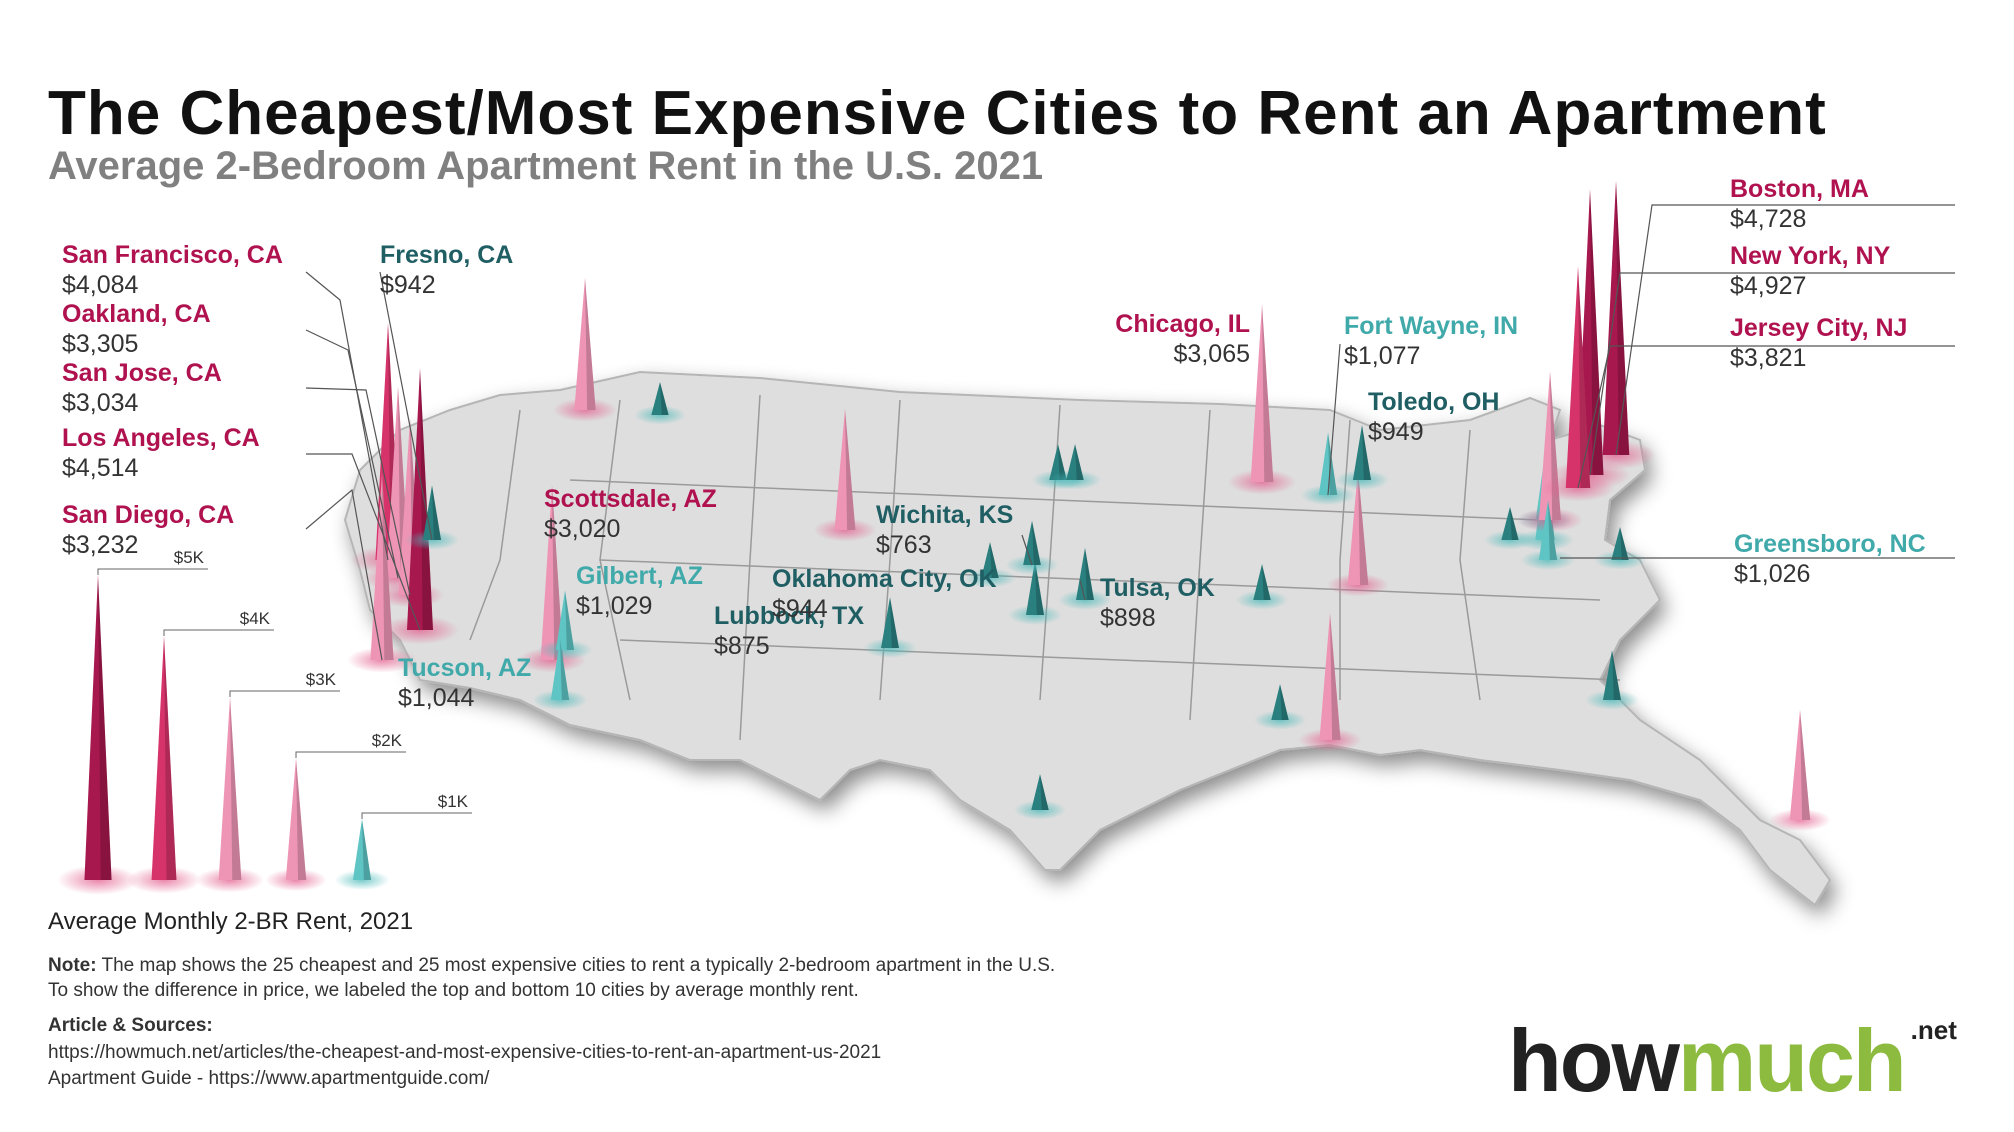  What do you see at coordinates (1082, 590) in the screenshot?
I see `leader-tulsa-ok` at bounding box center [1082, 590].